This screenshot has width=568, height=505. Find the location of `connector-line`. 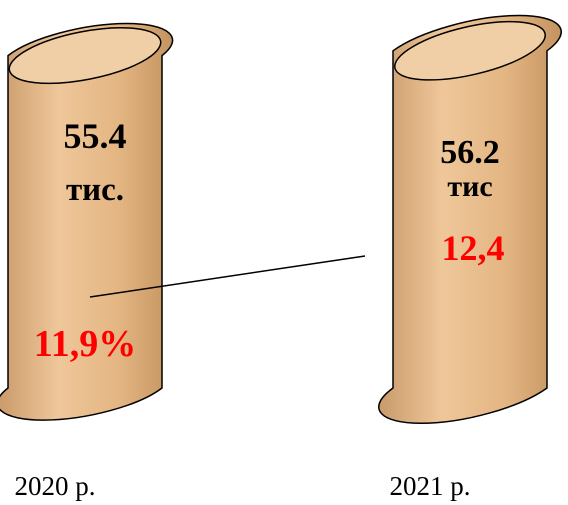

connector-line is located at coordinates (227, 276).